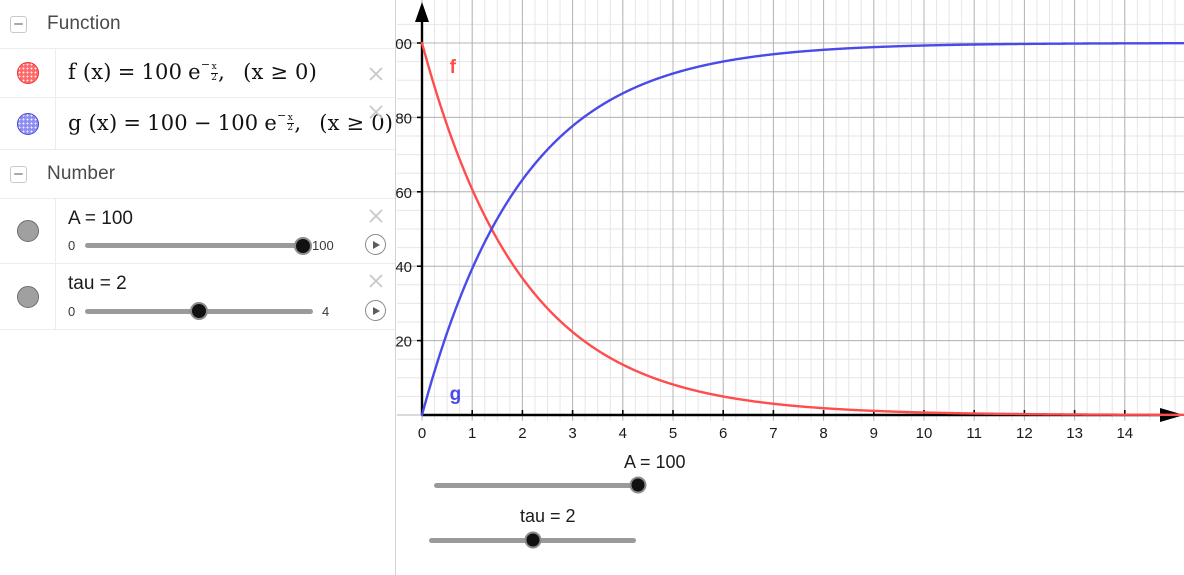 The width and height of the screenshot is (1184, 575). Describe the element at coordinates (214, 68) in the screenshot. I see `formula-f-exponent-num: x` at that location.